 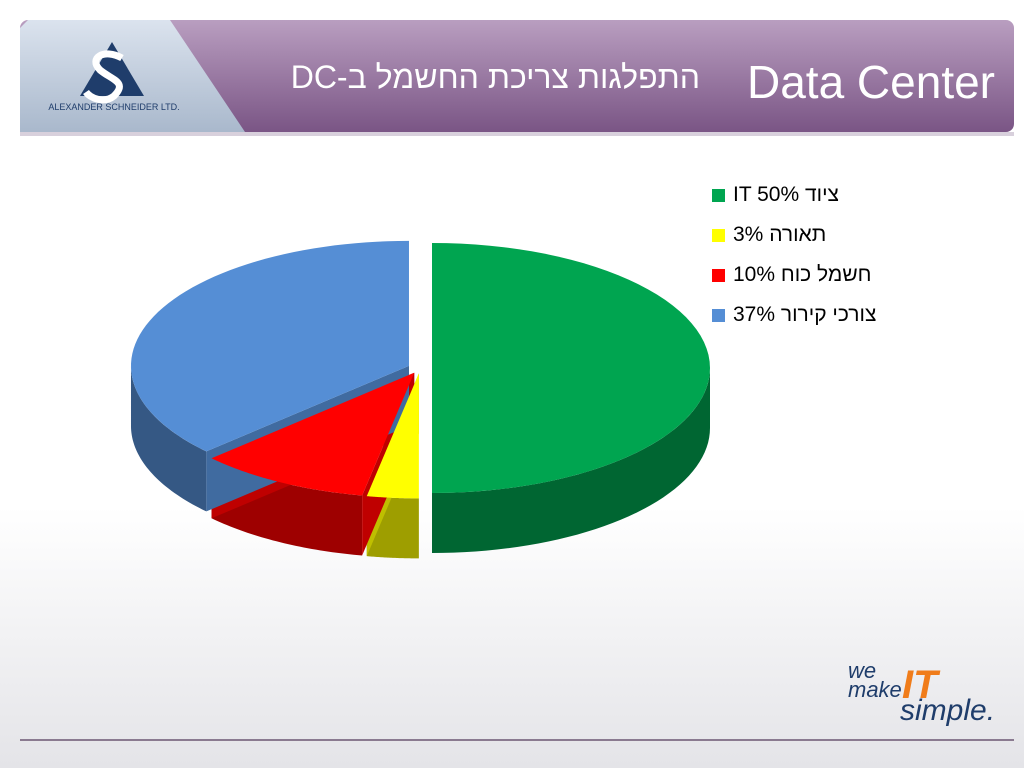 I want to click on logo-mark, so click(x=112, y=69).